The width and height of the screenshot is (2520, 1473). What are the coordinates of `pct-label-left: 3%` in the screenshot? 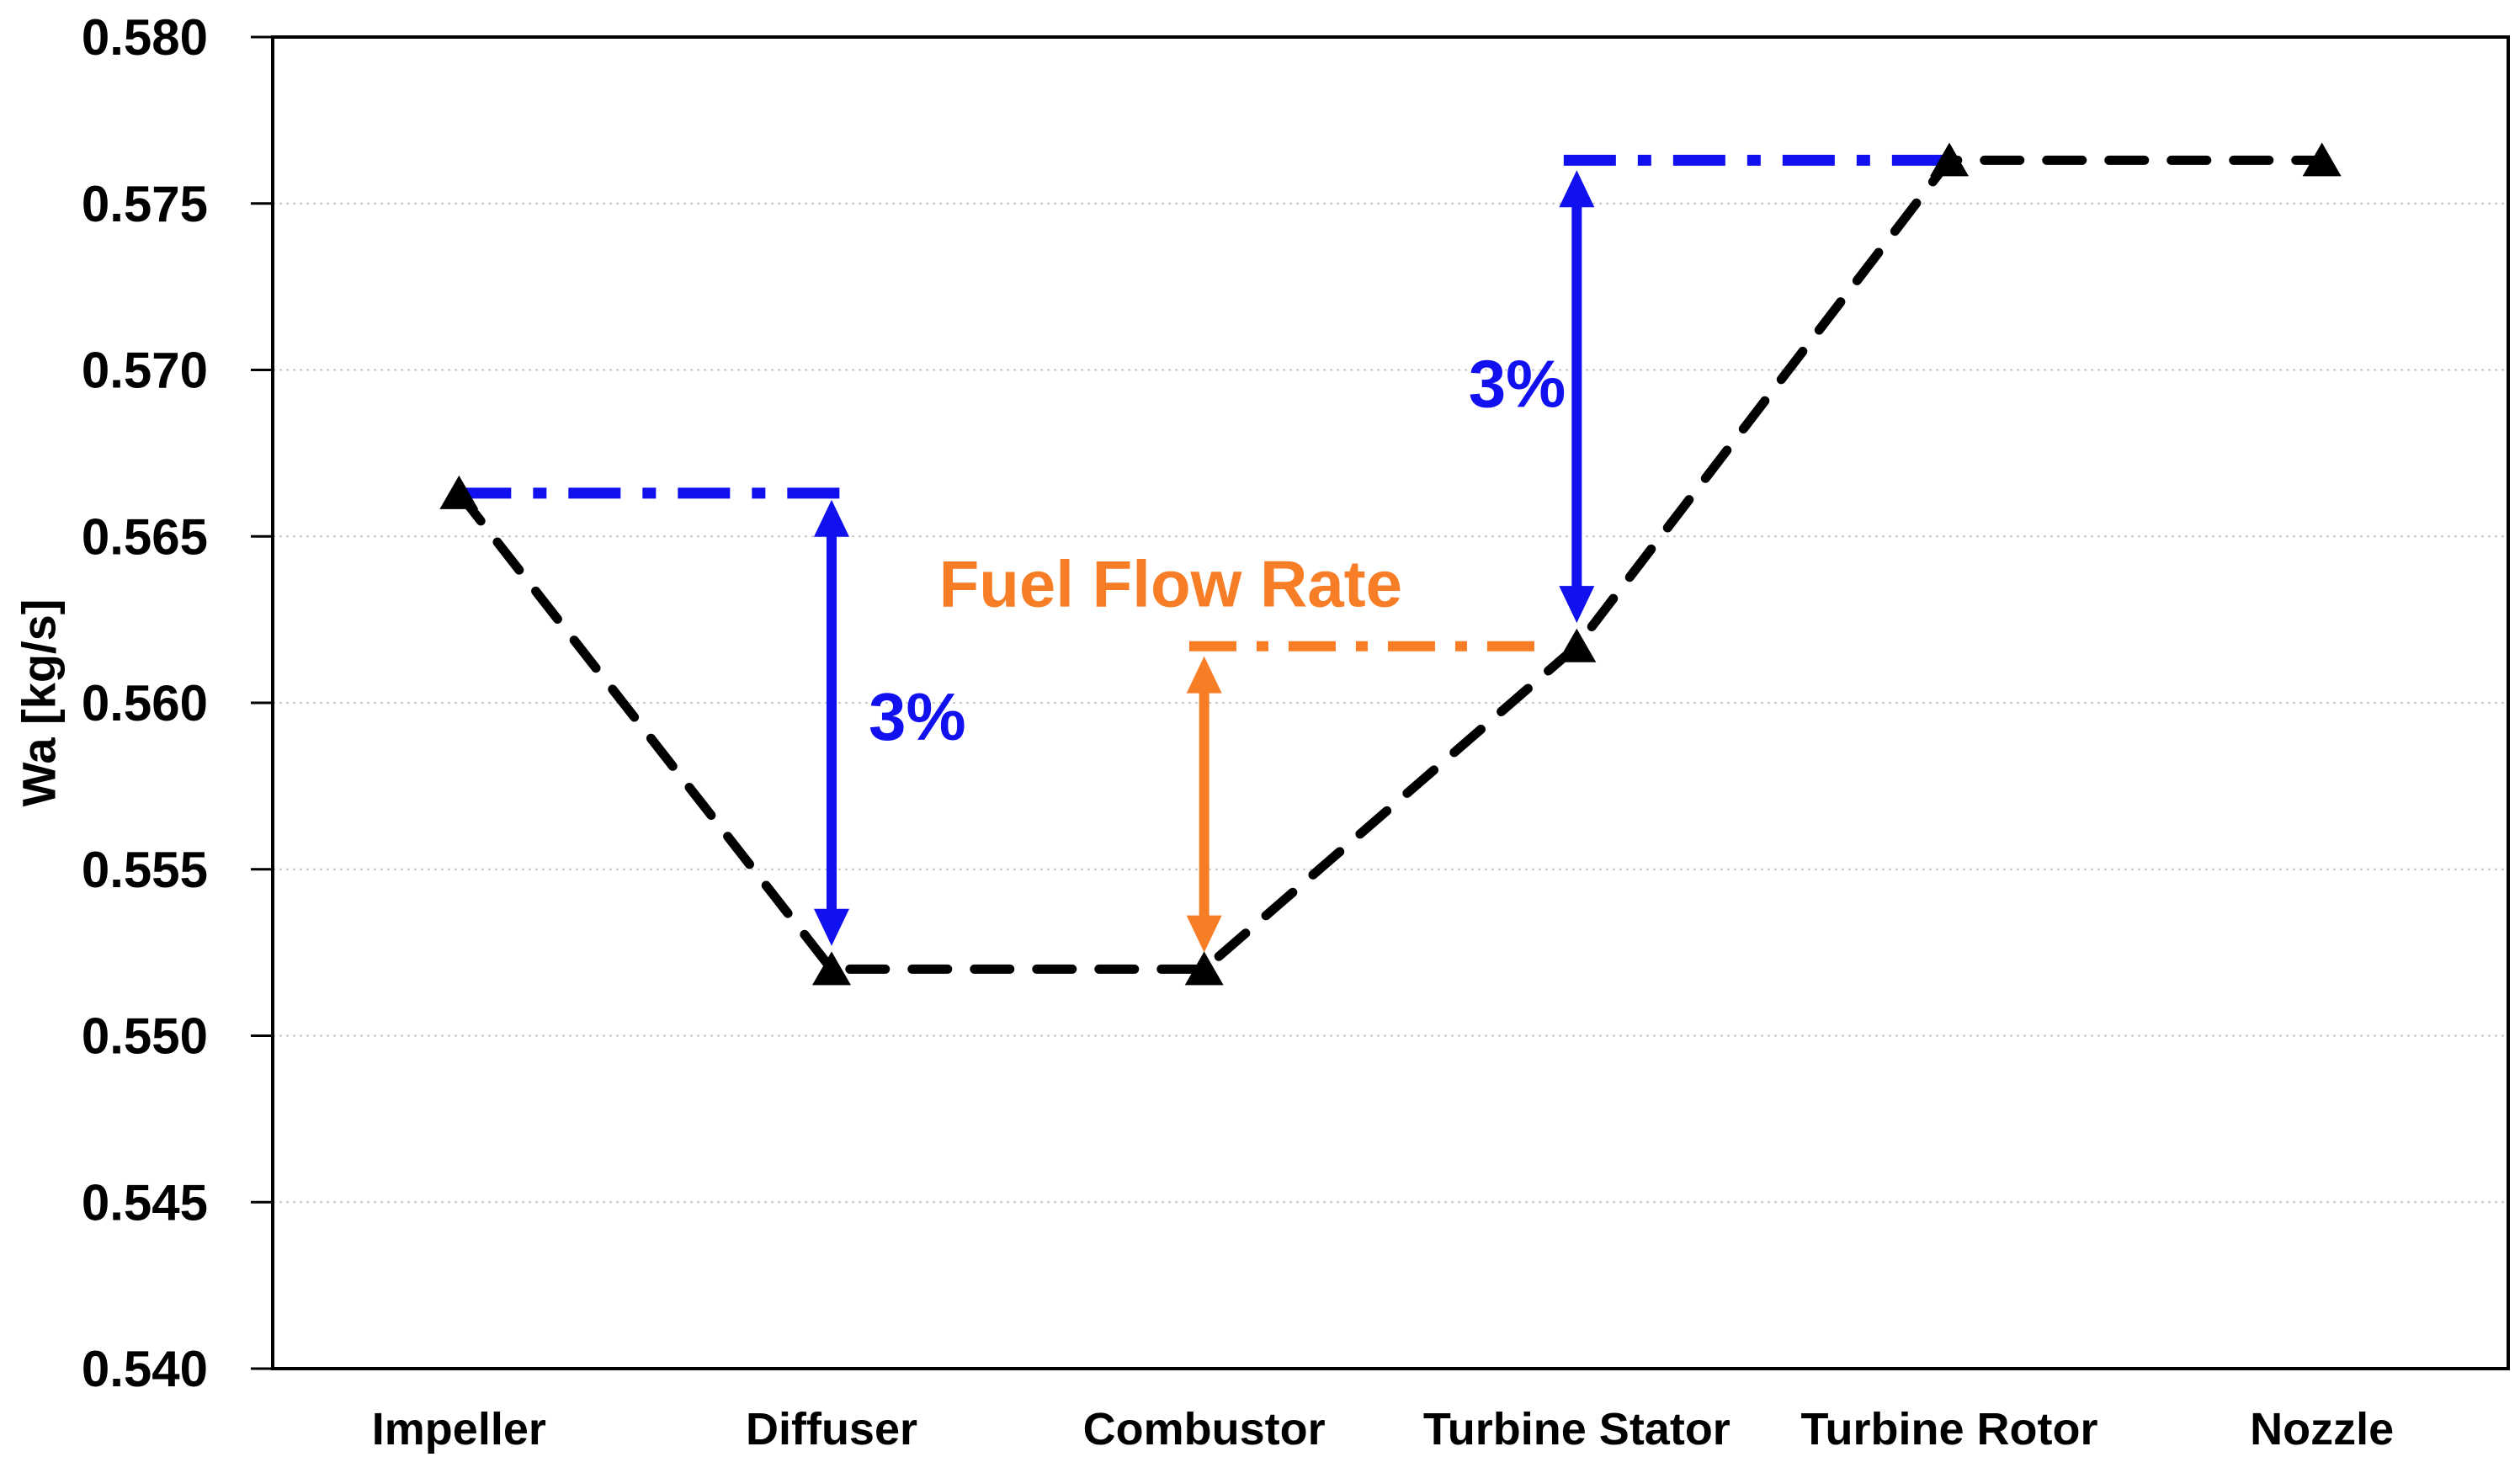 It's located at (917, 716).